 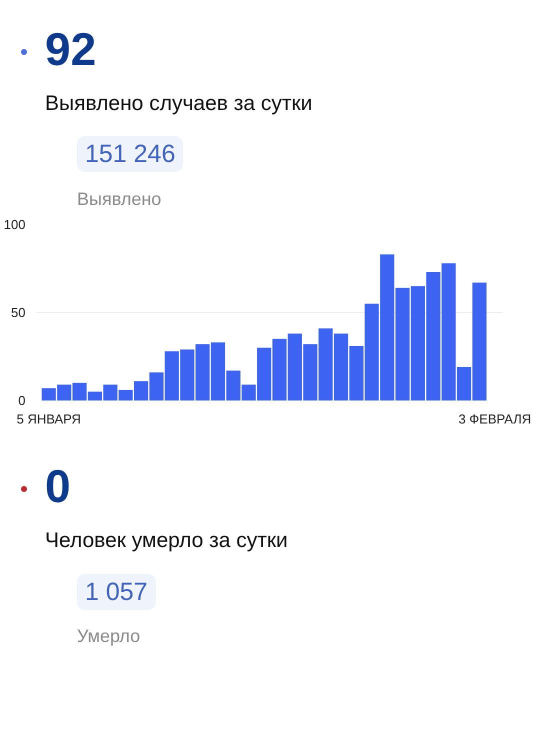 I want to click on text: Выявлено, so click(x=119, y=199).